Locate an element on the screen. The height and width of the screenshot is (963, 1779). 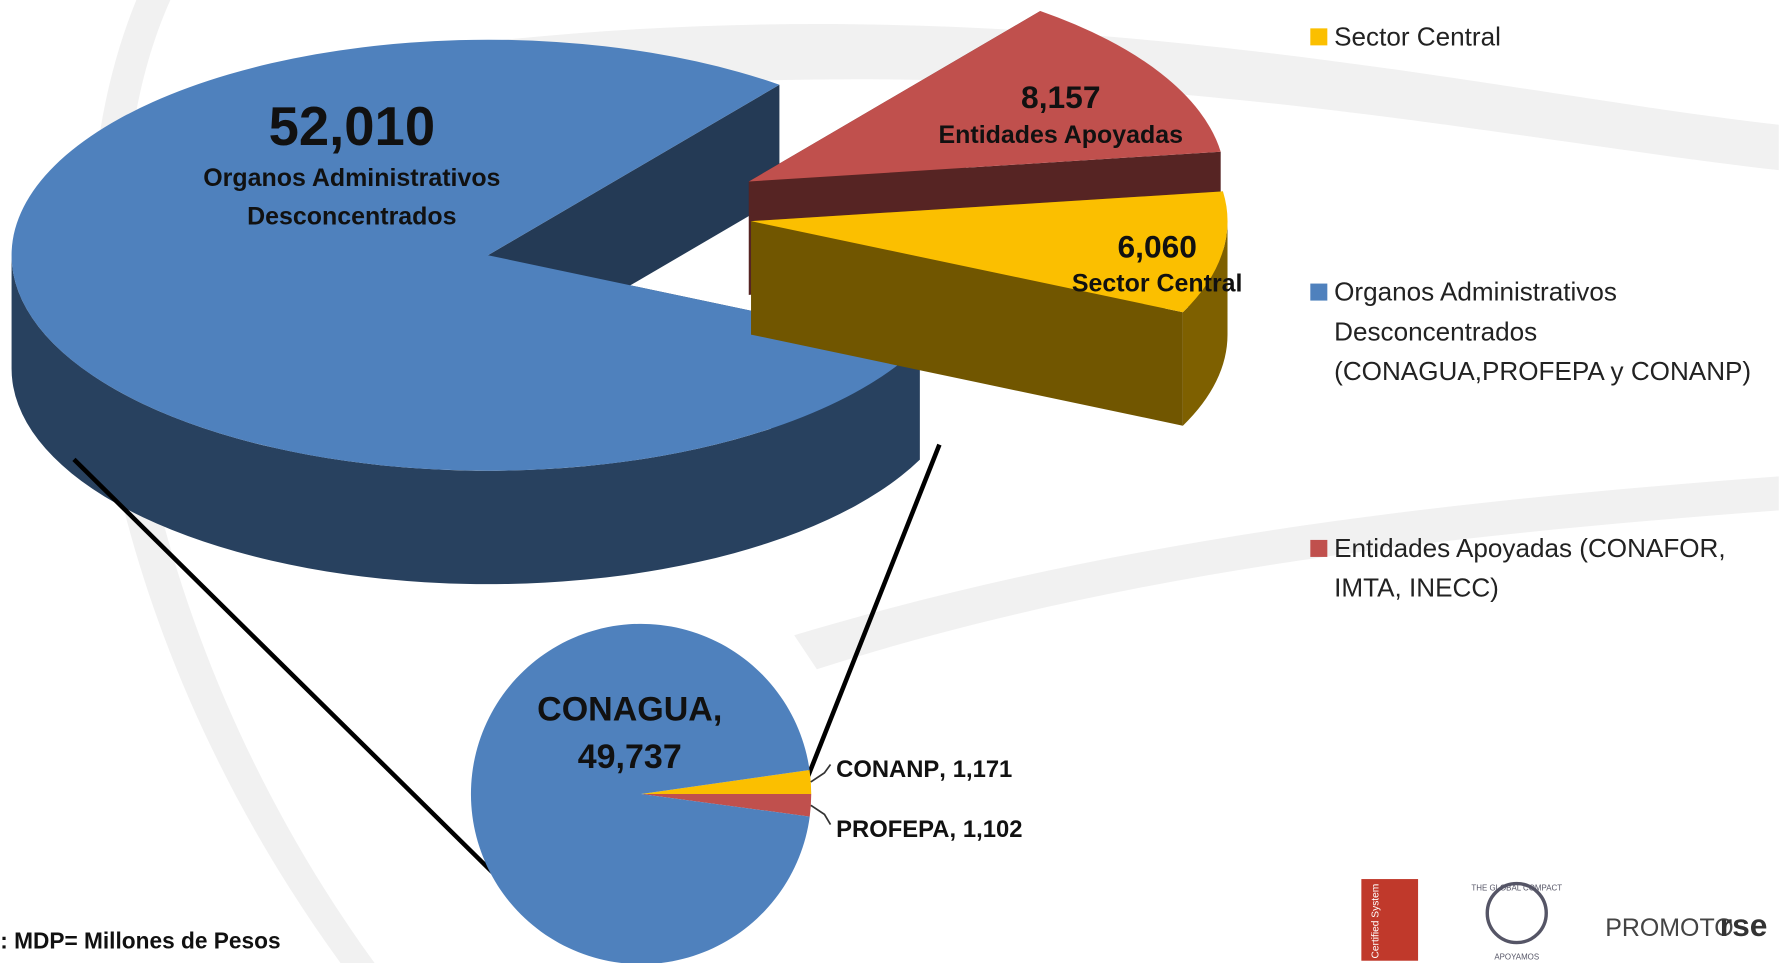
category-label: Organos Administrativos Desconcentrados is located at coordinates (352, 197).